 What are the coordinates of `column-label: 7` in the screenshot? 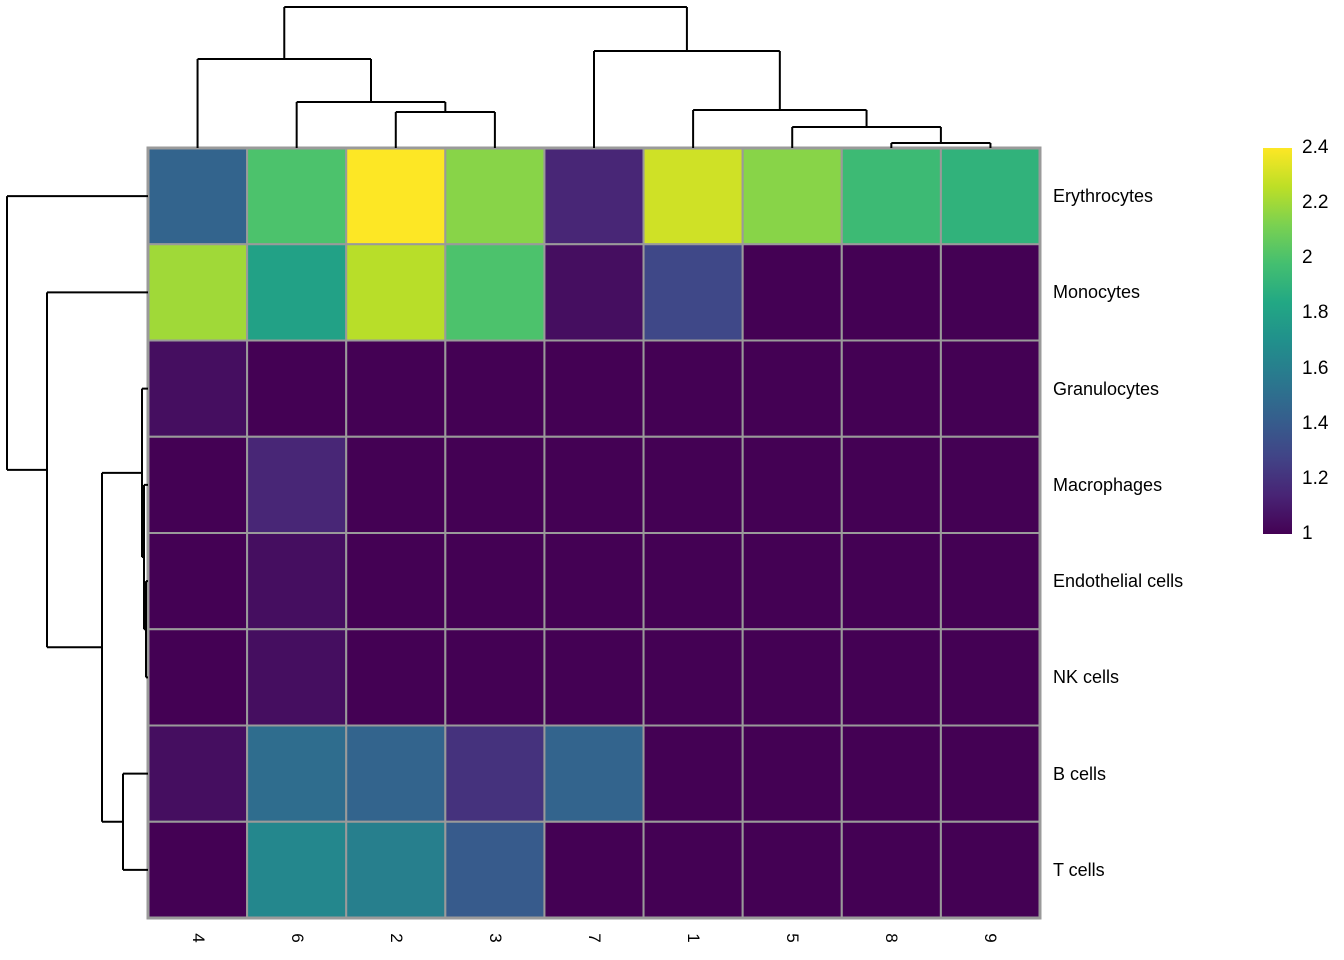 It's located at (594, 938).